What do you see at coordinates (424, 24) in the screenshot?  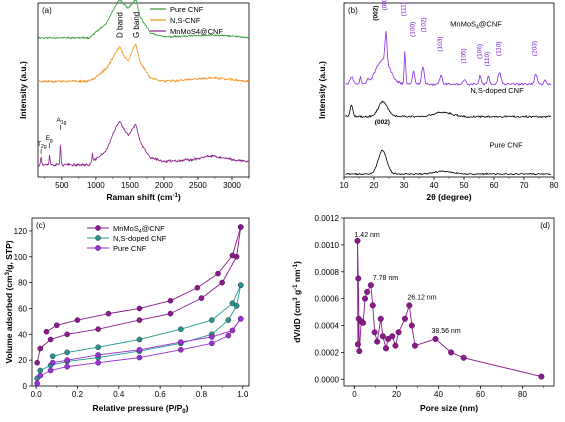 I see `peak-label: (102)` at bounding box center [424, 24].